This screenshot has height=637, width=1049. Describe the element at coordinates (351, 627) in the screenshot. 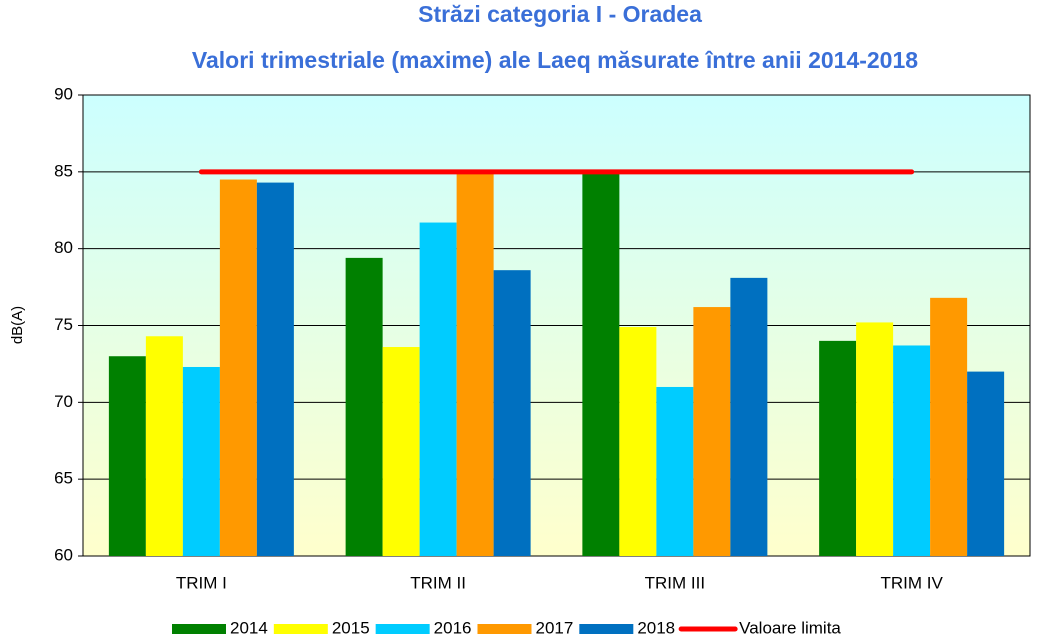

I see `legend-label: 2015` at that location.